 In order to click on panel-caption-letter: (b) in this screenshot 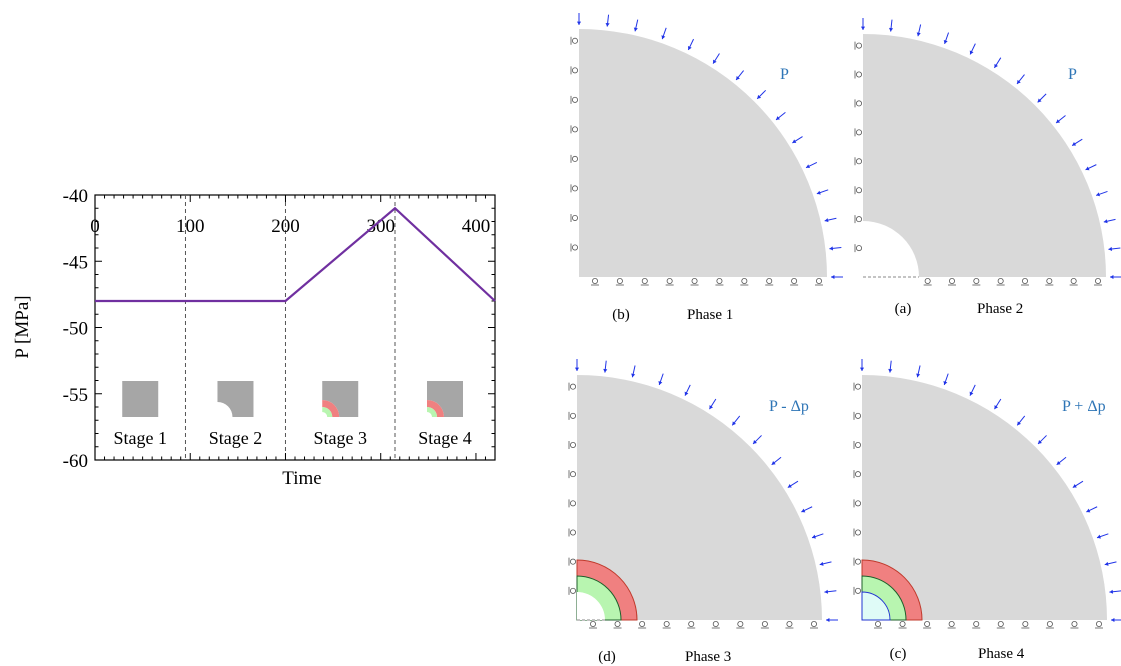, I will do `click(621, 315)`.